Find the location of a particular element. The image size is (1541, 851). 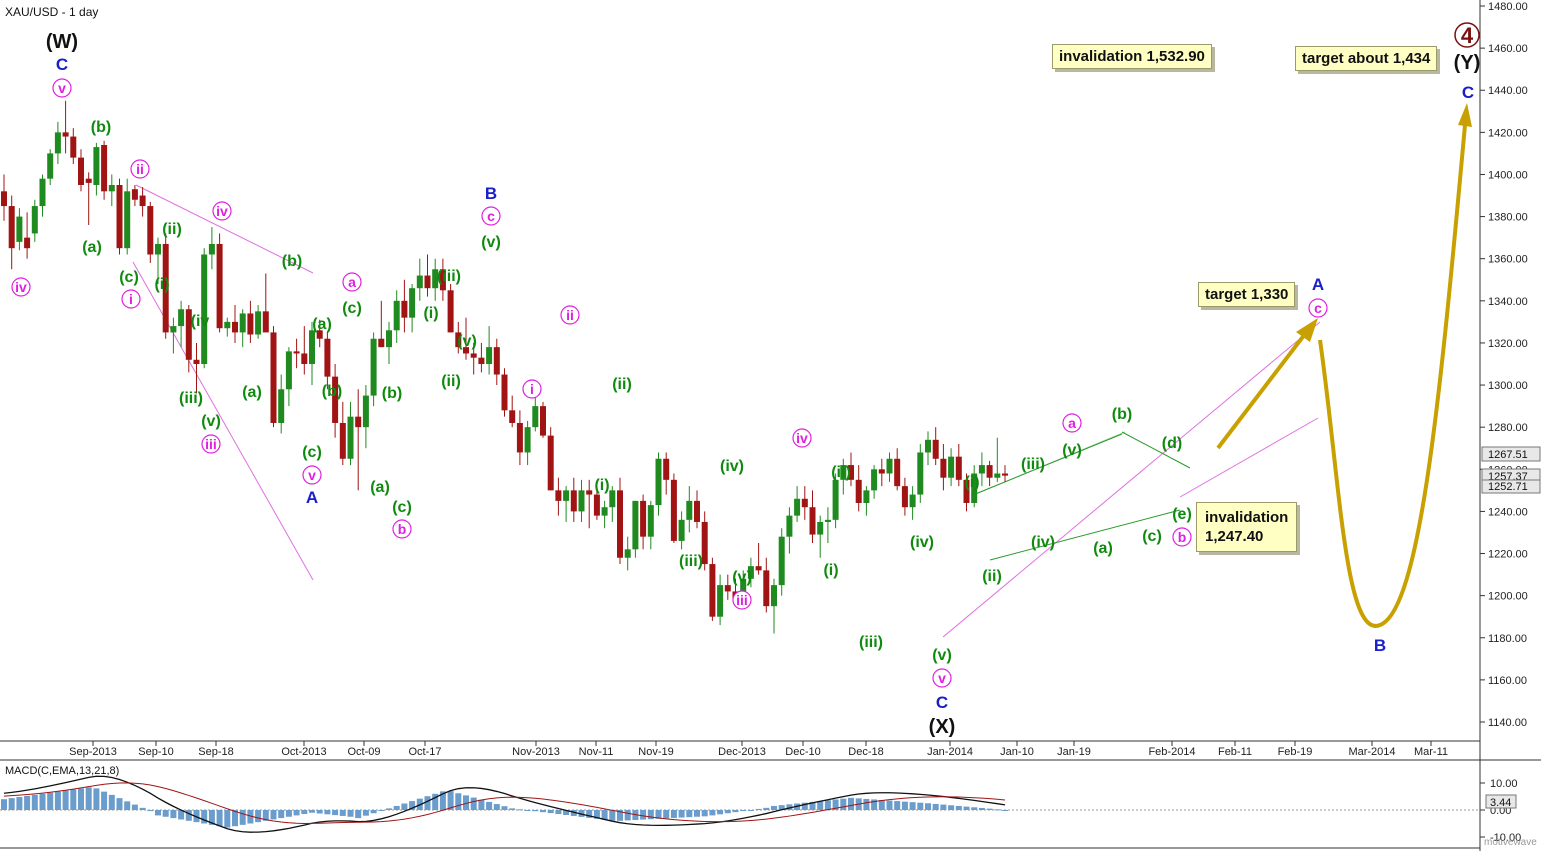

svg-text: iv is located at coordinates (222, 211).